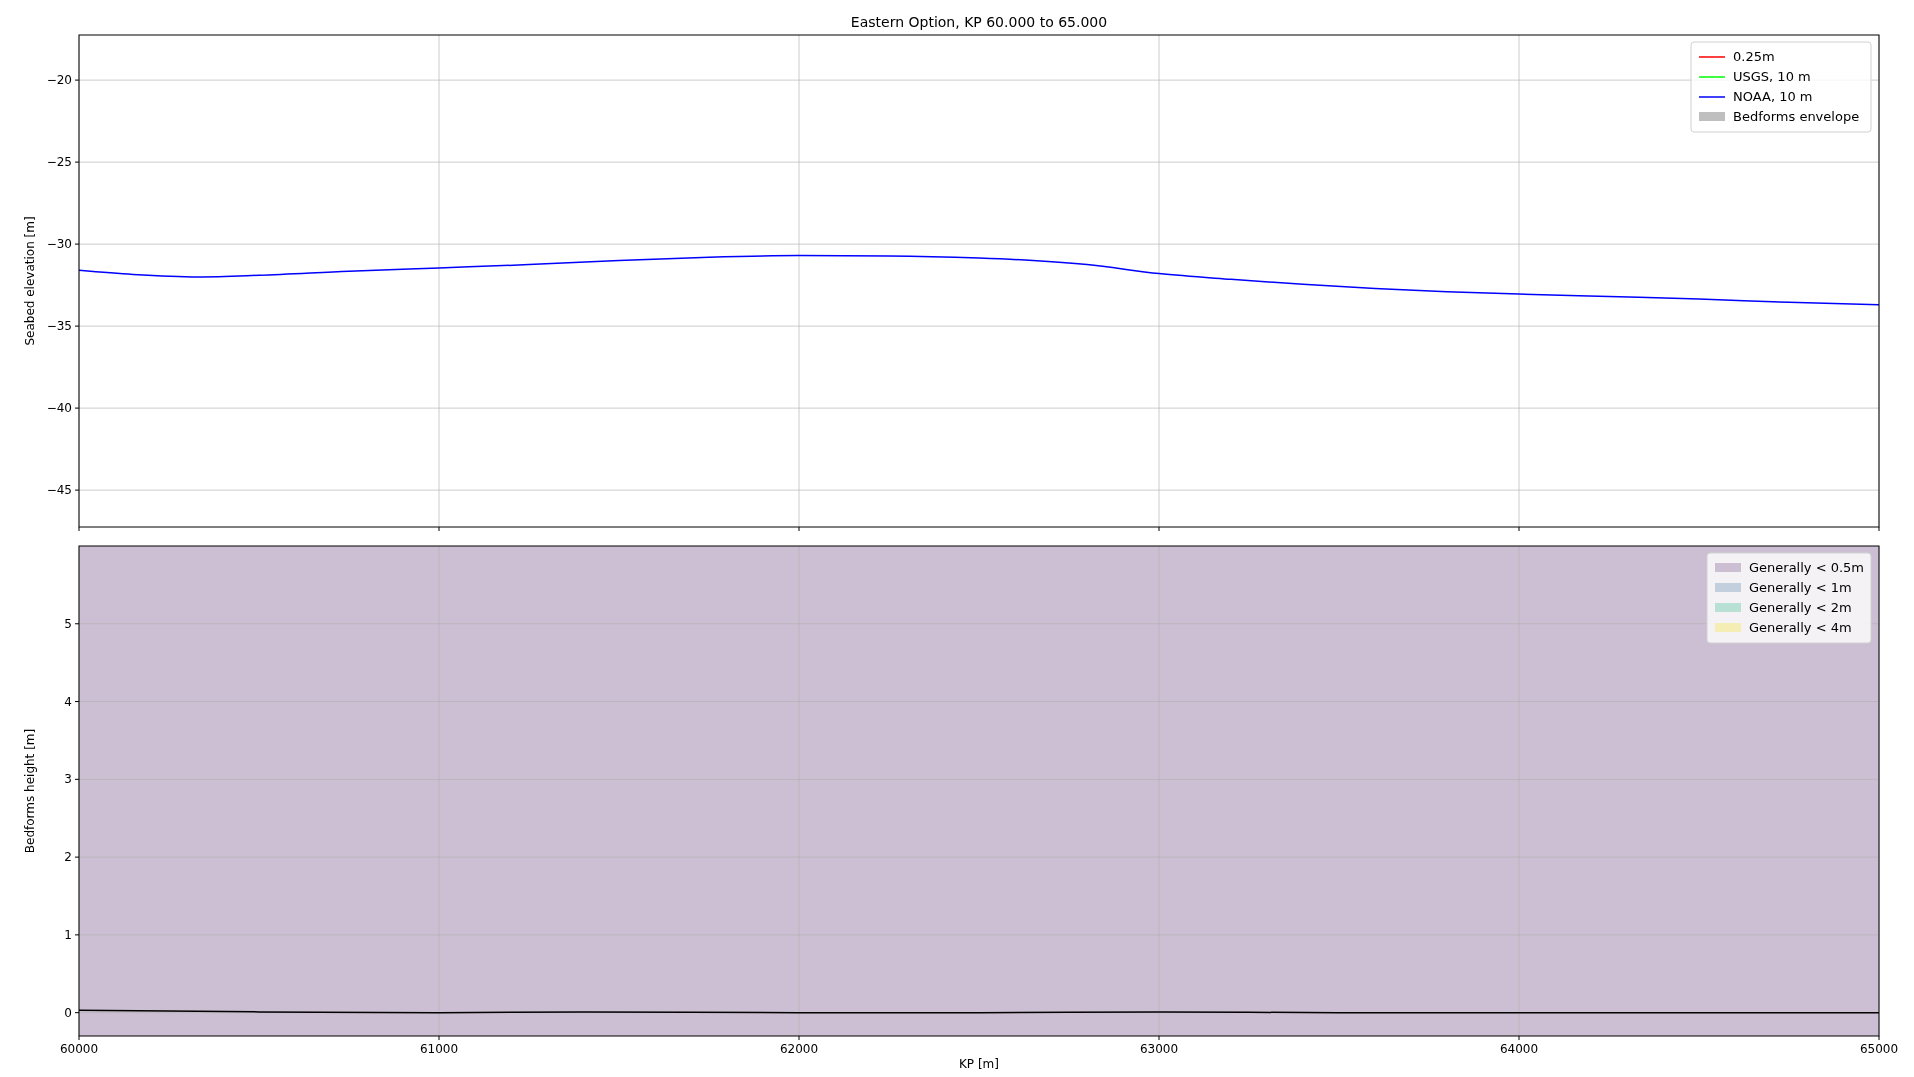  Describe the element at coordinates (68, 934) in the screenshot. I see `y-tick-label: 1` at that location.